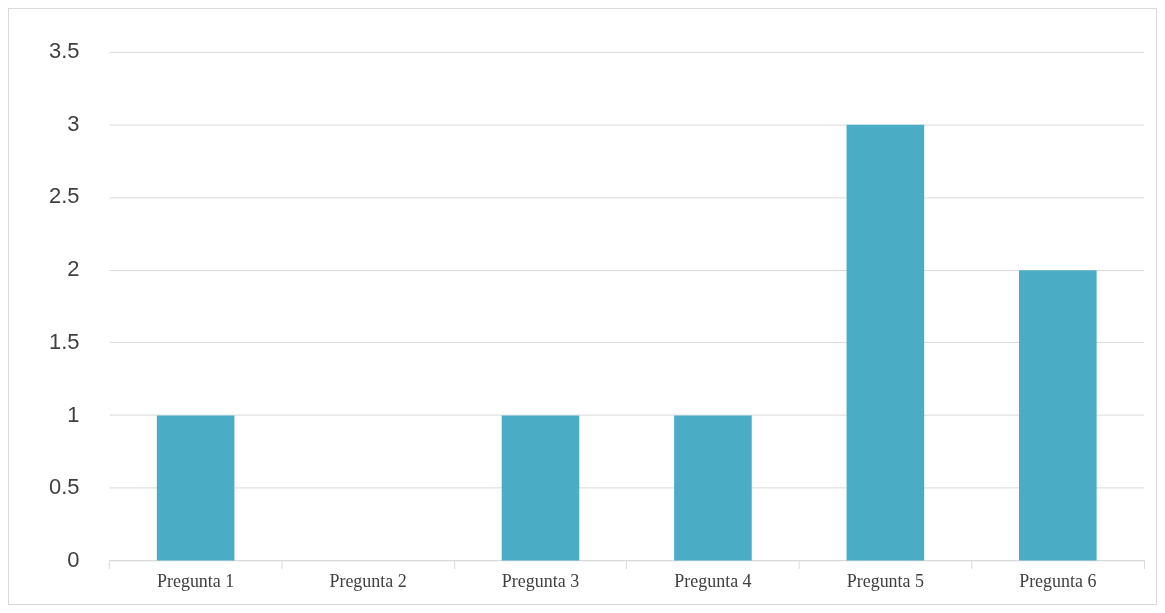 This screenshot has width=1165, height=613. Describe the element at coordinates (195, 581) in the screenshot. I see `x-tick-label: Pregunta 1` at that location.